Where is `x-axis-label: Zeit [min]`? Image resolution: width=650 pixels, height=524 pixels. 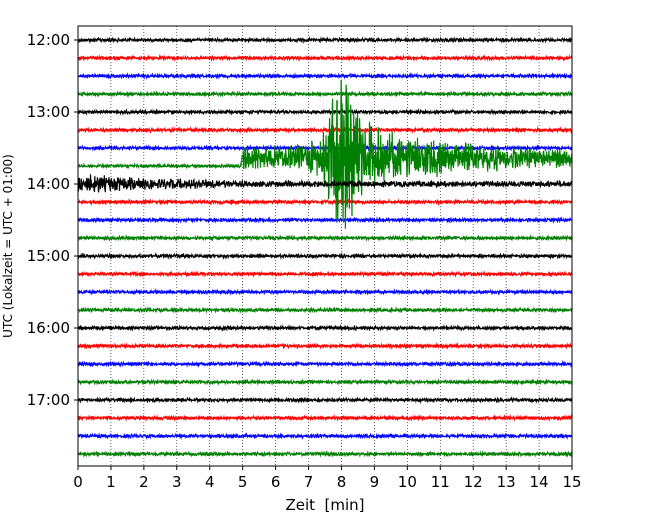
x-axis-label: Zeit [min] is located at coordinates (324, 505).